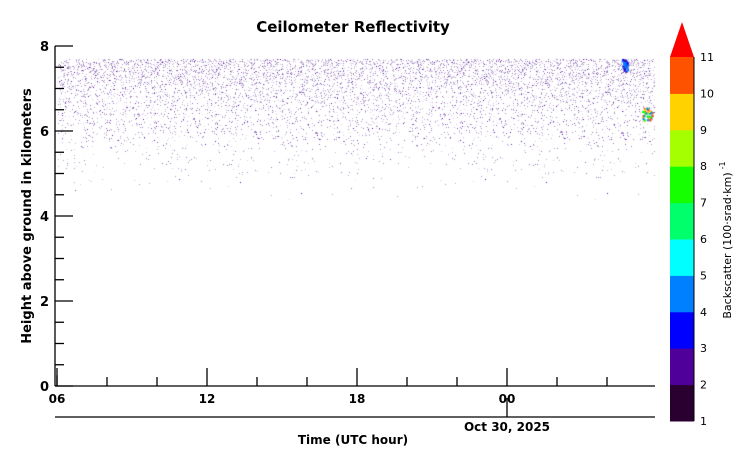 The width and height of the screenshot is (752, 467). I want to click on colorbar-tick-label: 3, so click(703, 348).